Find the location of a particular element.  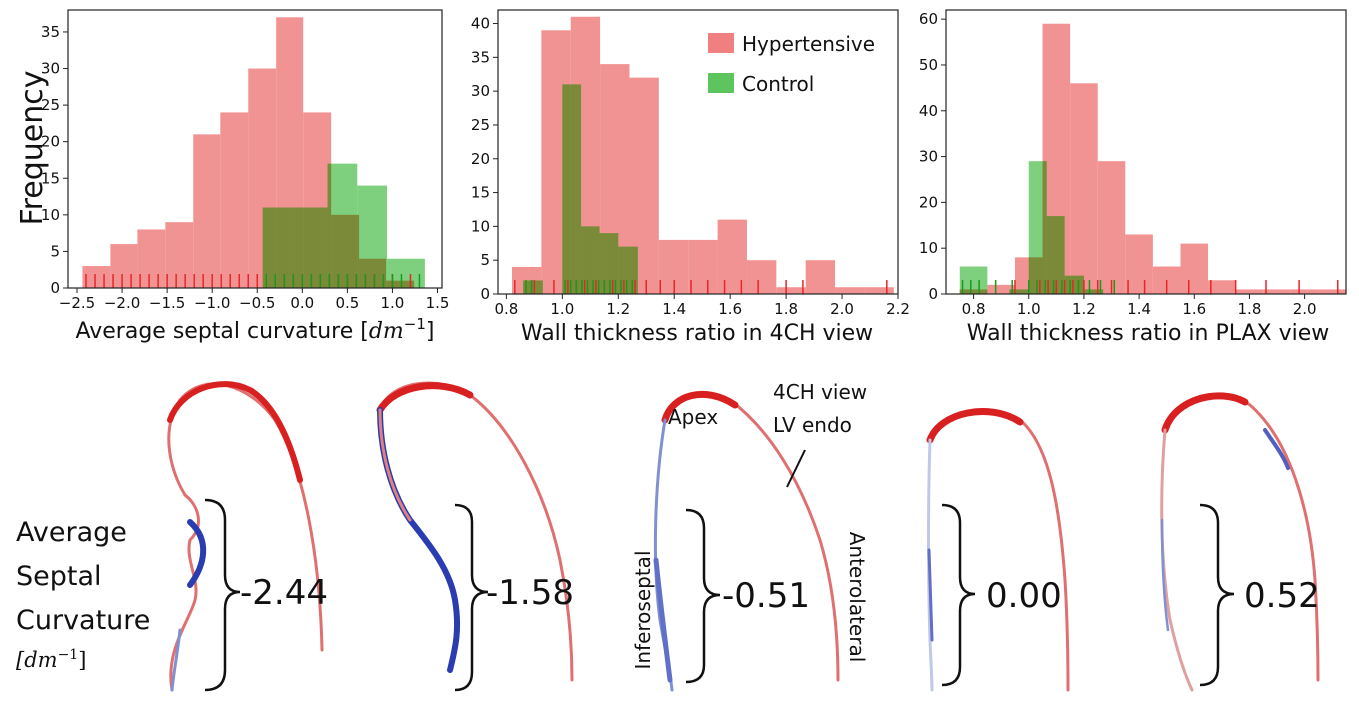

annotation-view-line1: 4CH view is located at coordinates (820, 392).